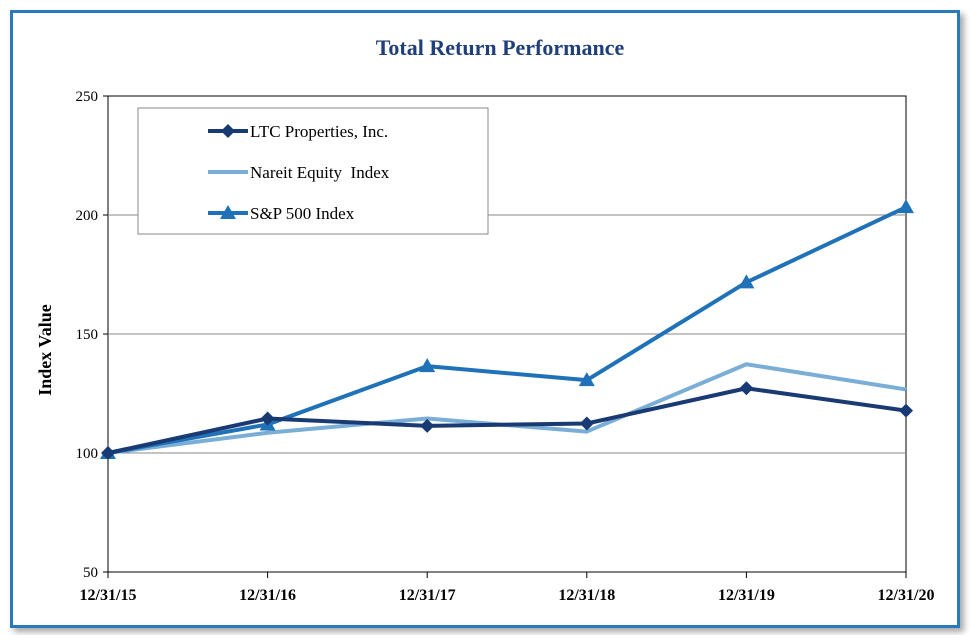  I want to click on series-line-ltc-properties-inc, so click(507, 420).